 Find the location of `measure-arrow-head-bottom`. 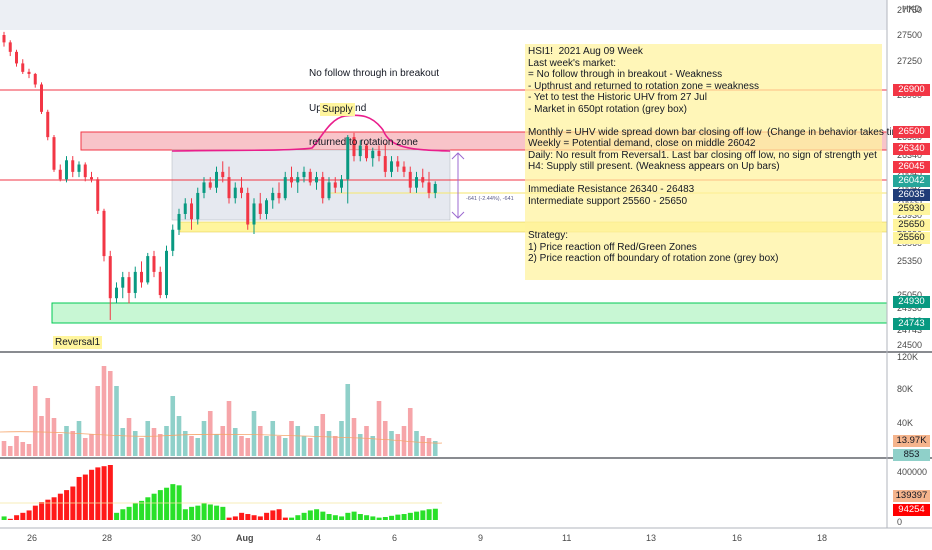

measure-arrow-head-bottom is located at coordinates (458, 215).